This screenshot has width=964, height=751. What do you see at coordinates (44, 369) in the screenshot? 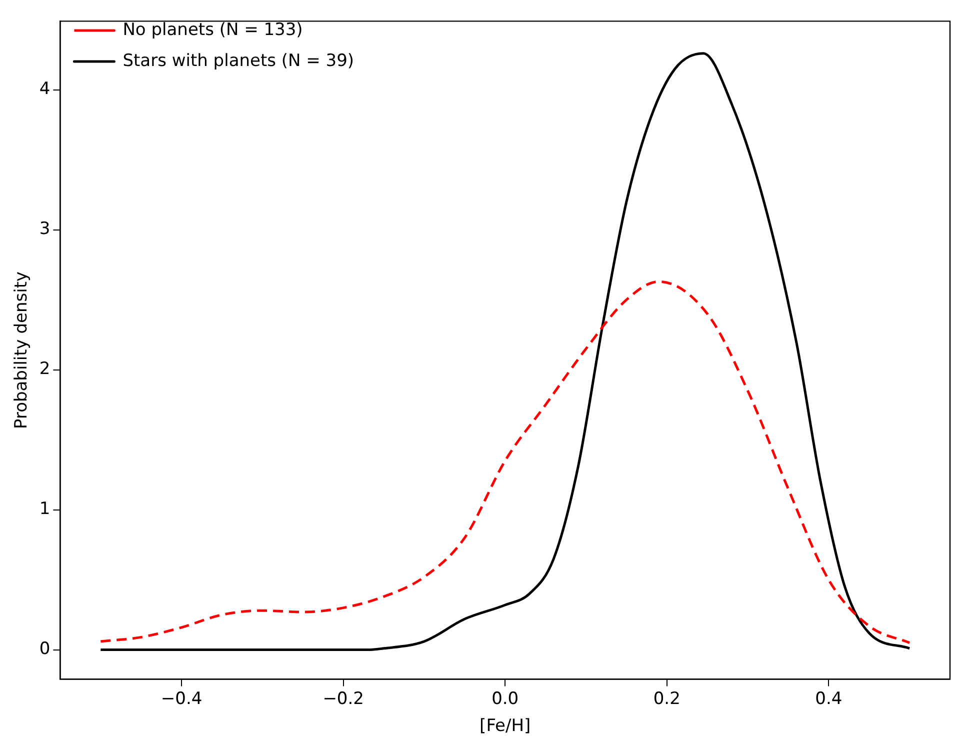
I see `y-tick-label: 2` at bounding box center [44, 369].